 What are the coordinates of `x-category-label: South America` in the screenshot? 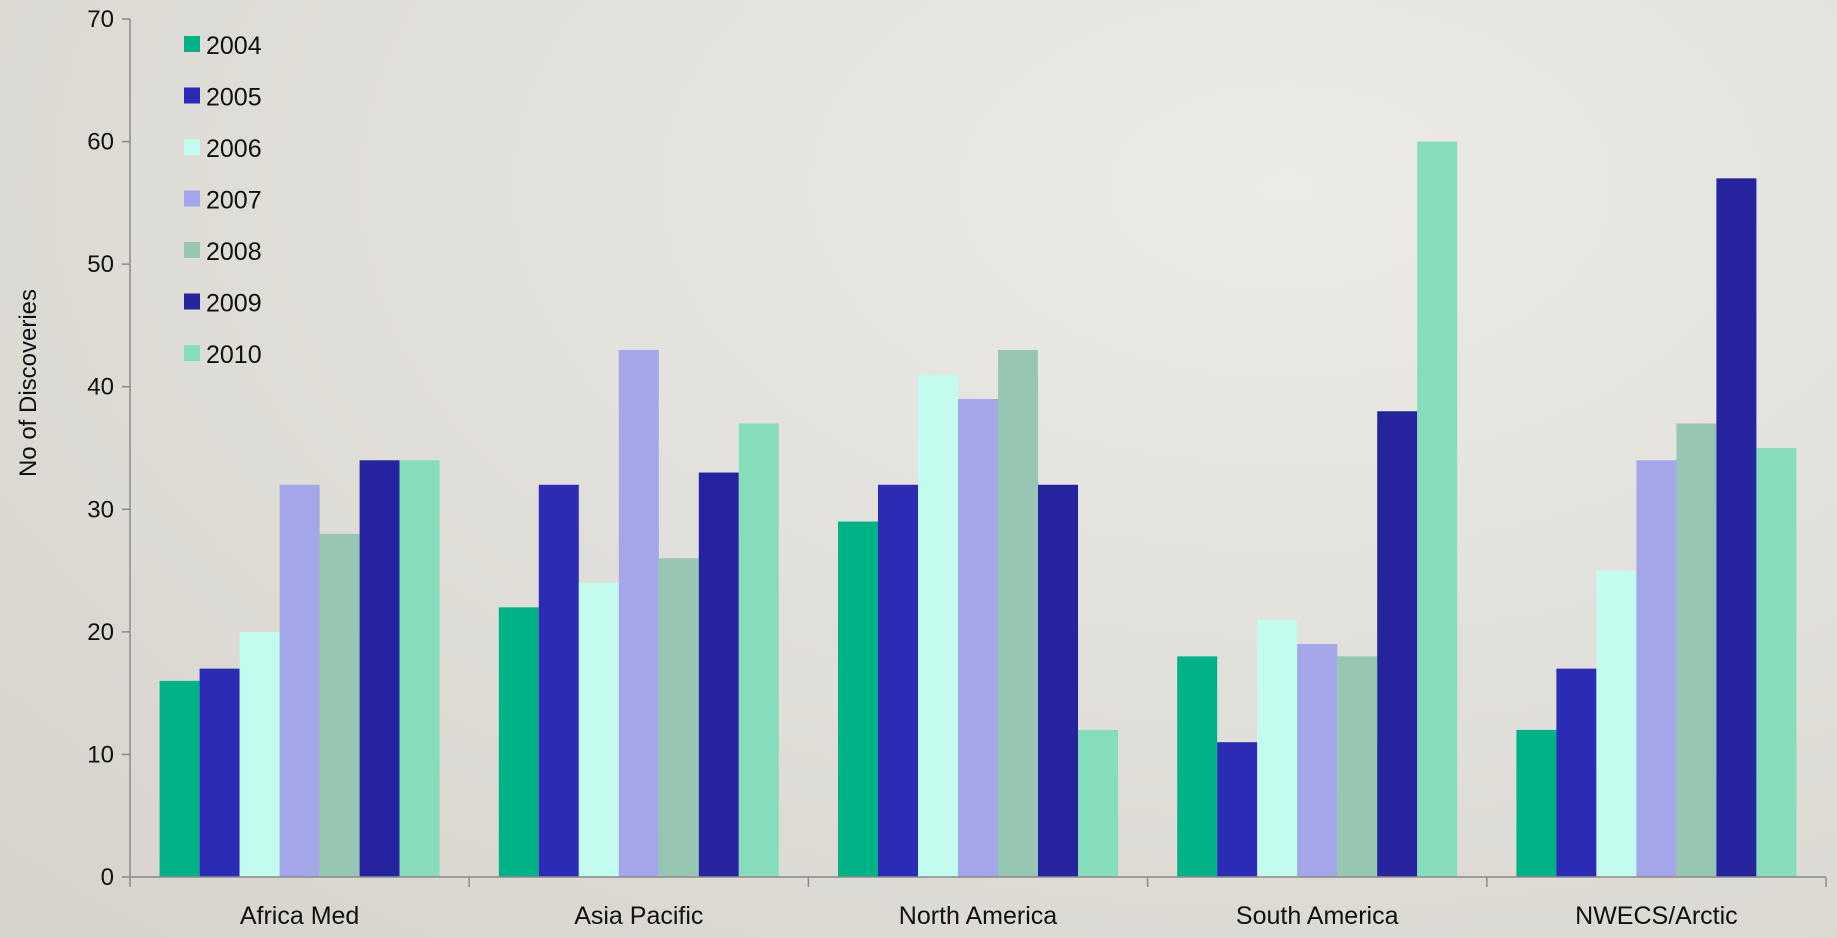 It's located at (1317, 916).